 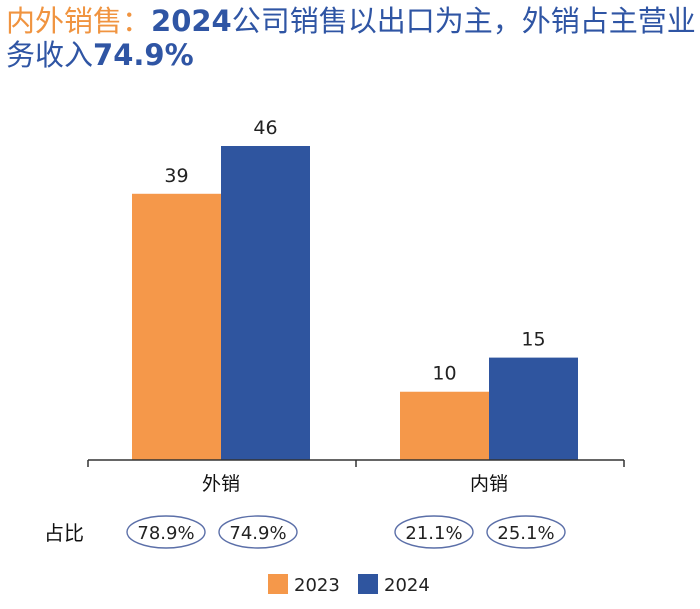 I want to click on data-label: 39, so click(x=176, y=176).